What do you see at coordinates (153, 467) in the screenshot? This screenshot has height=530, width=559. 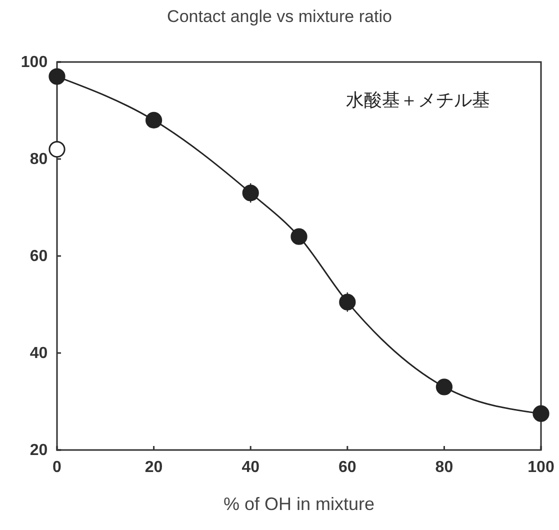 I see `x-tick-label: 20` at bounding box center [153, 467].